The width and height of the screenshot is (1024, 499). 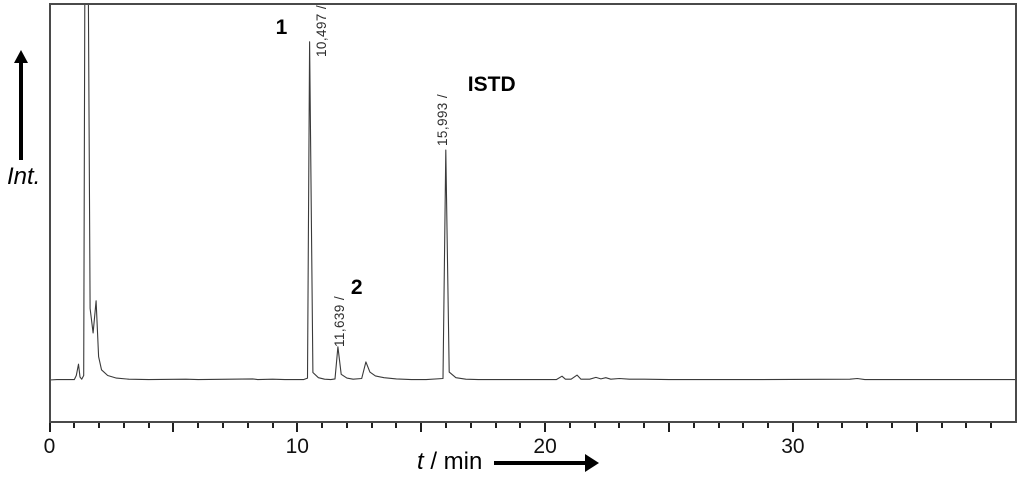 I want to click on x-axis-arrow-icon, so click(x=592, y=463).